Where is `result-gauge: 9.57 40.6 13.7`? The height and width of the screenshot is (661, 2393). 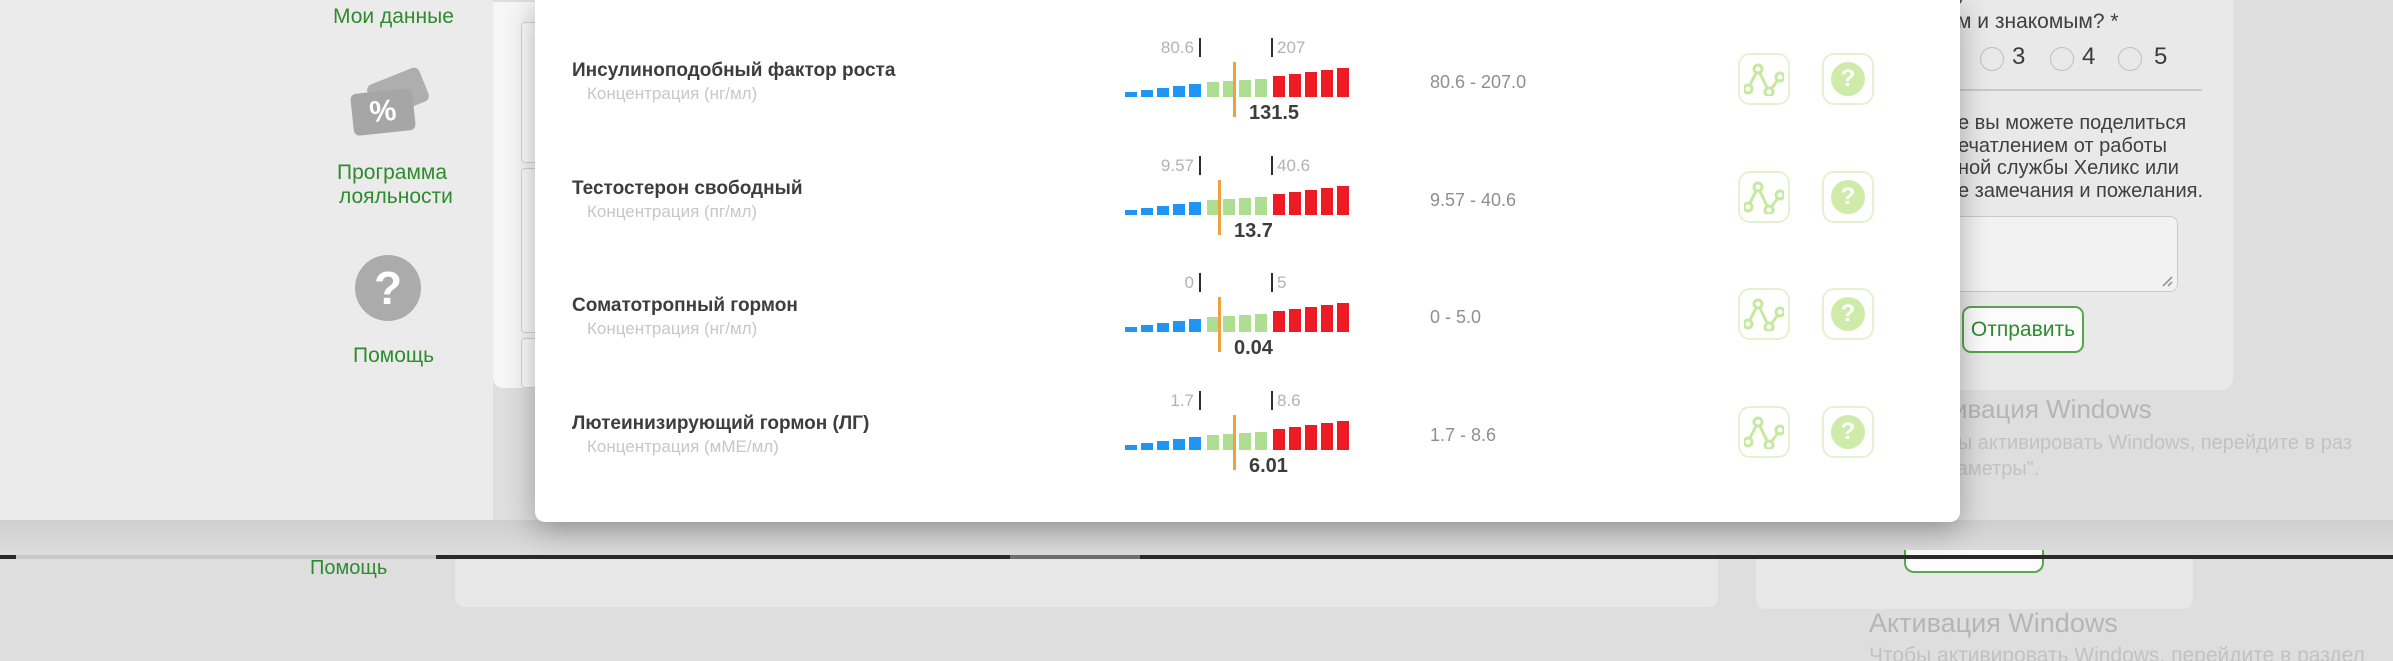 result-gauge: 9.57 40.6 13.7 is located at coordinates (1237, 215).